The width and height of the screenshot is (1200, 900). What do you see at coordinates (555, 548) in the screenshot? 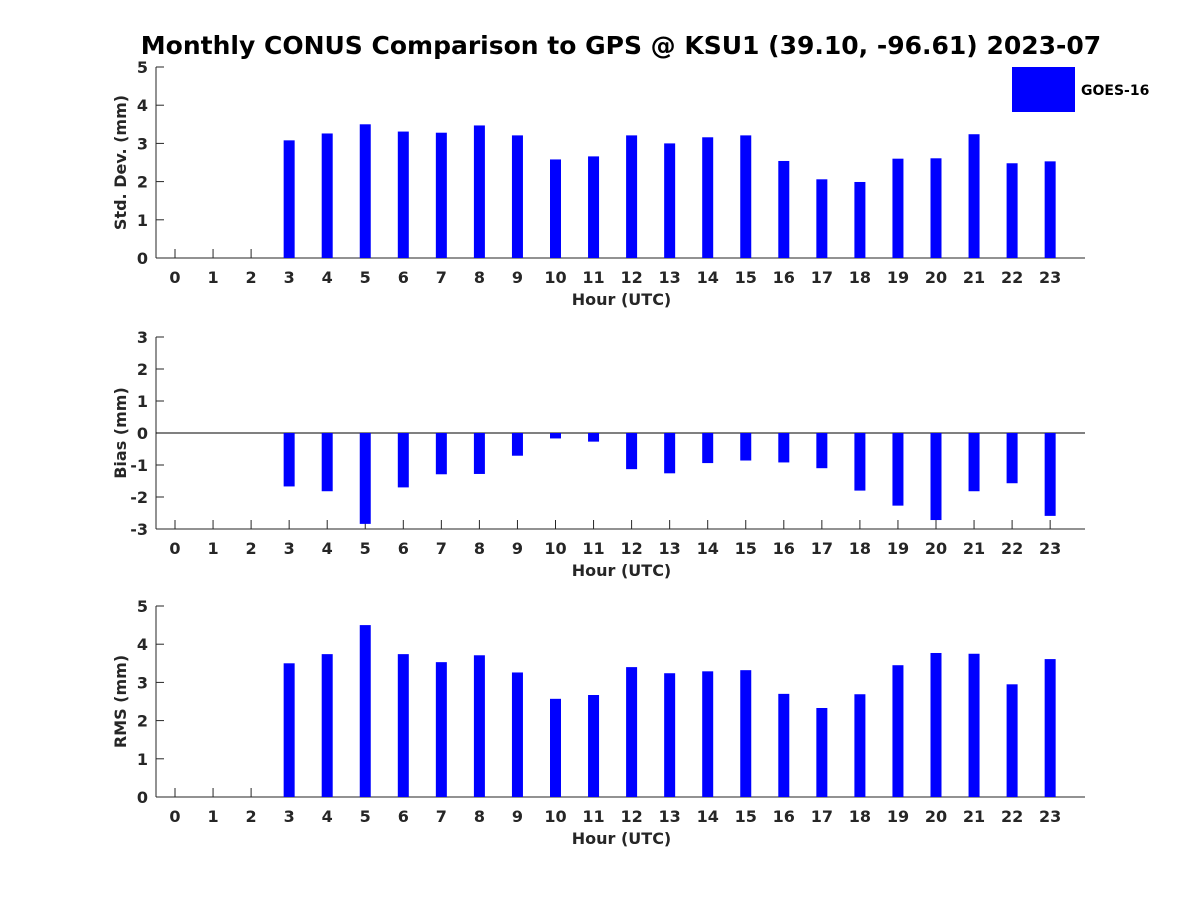
I see `x-tick-label: 10` at bounding box center [555, 548].